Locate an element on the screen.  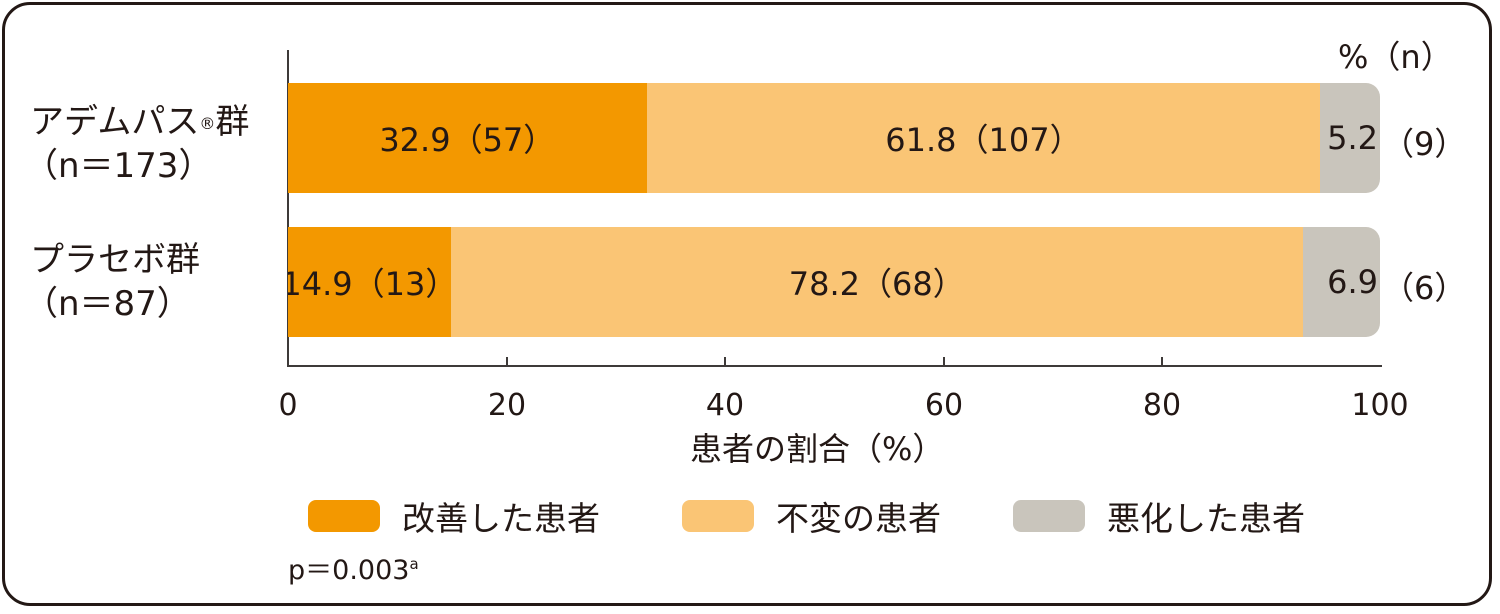
group-name: アデムパス is located at coordinates (115, 122).